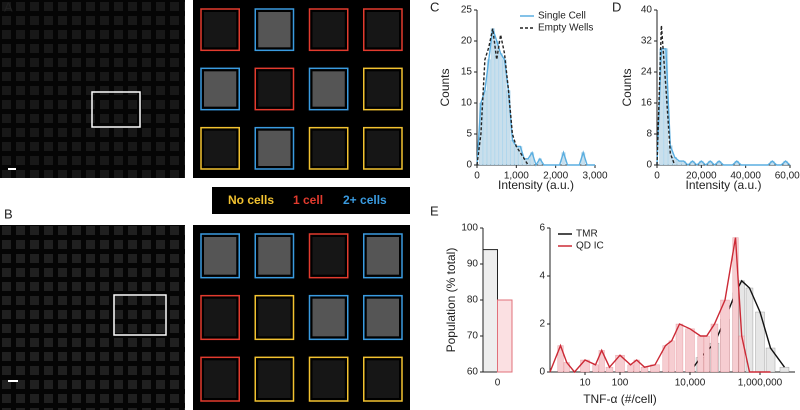 The image size is (800, 410). What do you see at coordinates (587, 234) in the screenshot?
I see `legend-label: TMR` at bounding box center [587, 234].